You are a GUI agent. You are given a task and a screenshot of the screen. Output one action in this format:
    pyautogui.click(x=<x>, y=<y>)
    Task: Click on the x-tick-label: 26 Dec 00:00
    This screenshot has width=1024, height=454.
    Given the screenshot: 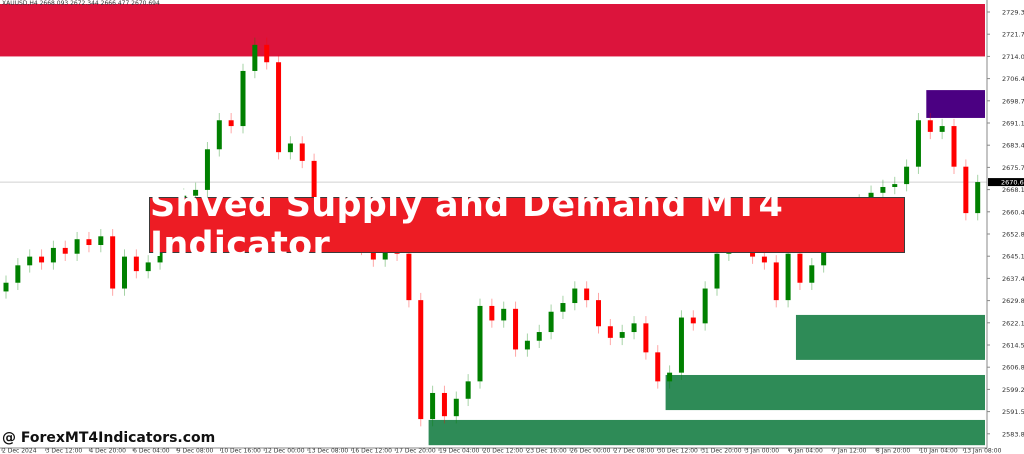 What is the action you would take?
    pyautogui.click(x=590, y=451)
    